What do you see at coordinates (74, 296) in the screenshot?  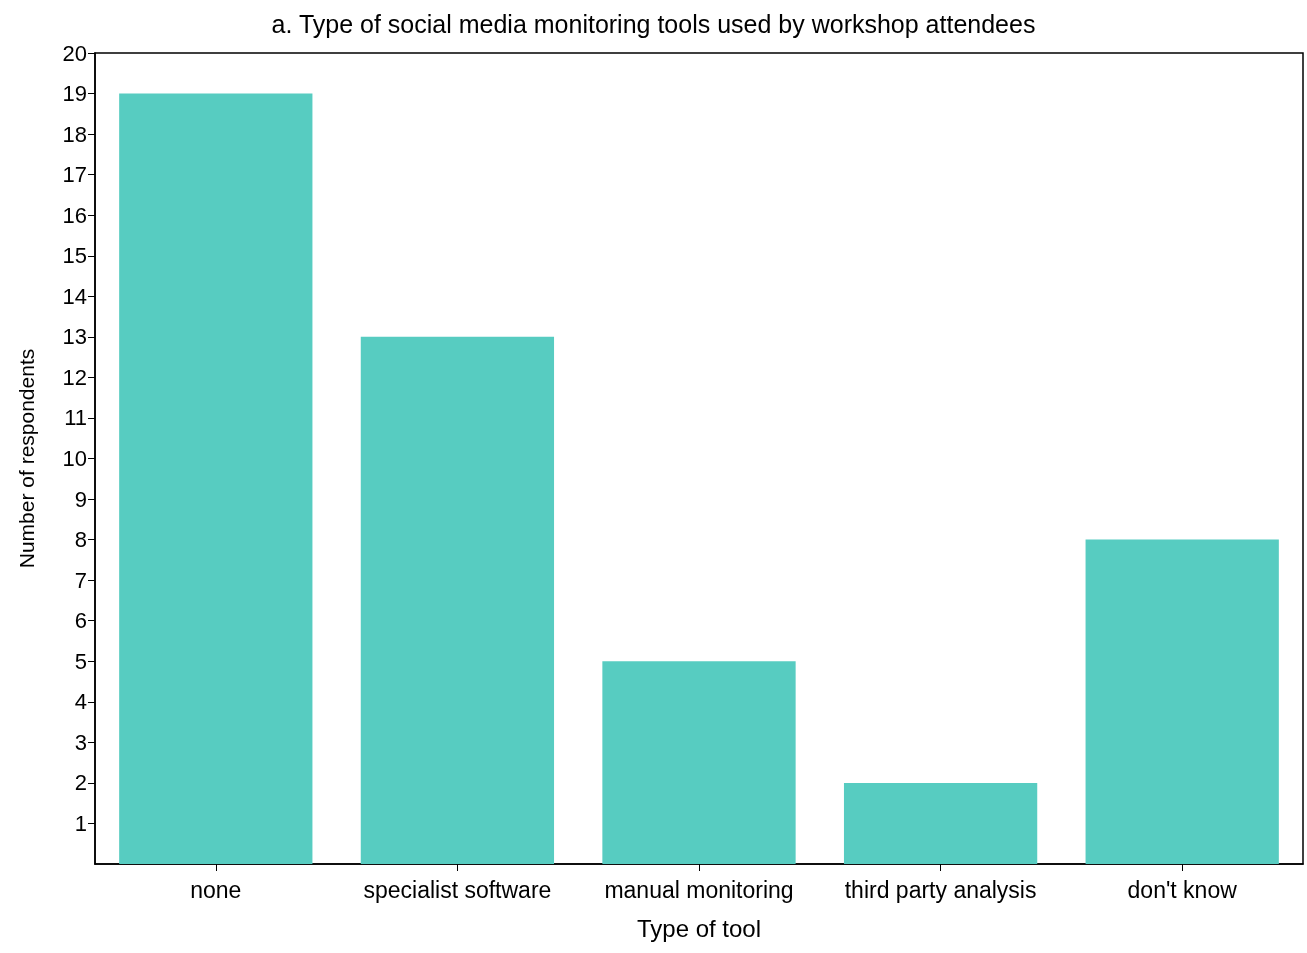 I see `y-tick-label: 14` at bounding box center [74, 296].